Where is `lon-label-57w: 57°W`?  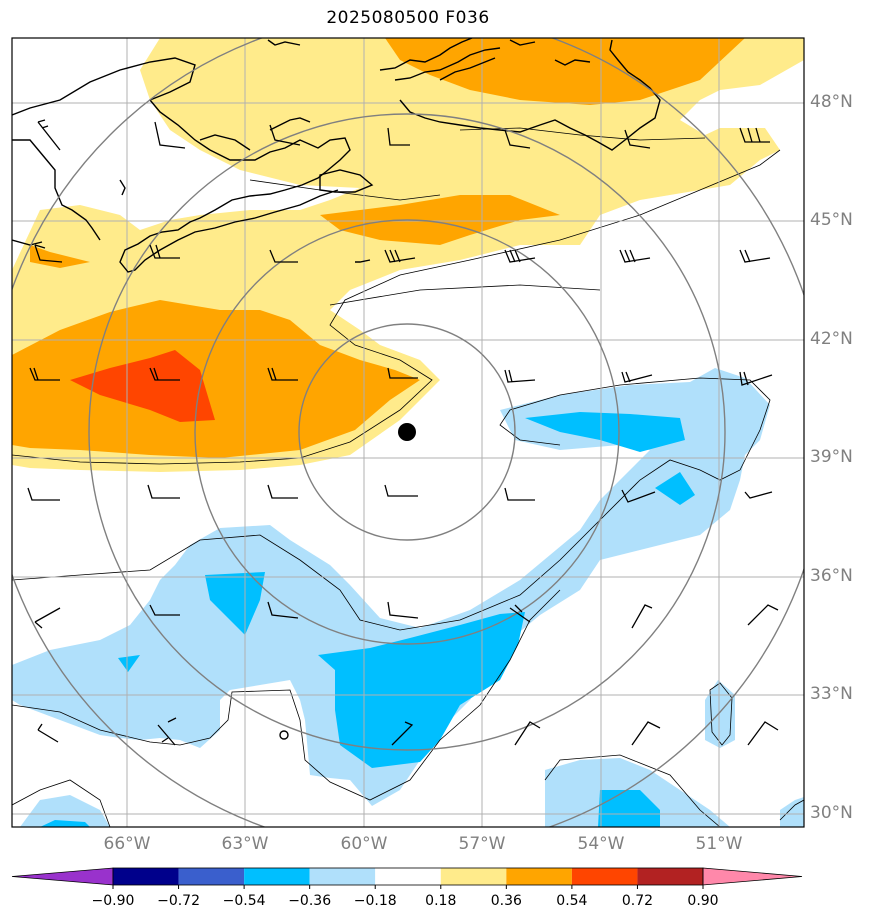 lon-label-57w: 57°W is located at coordinates (482, 844).